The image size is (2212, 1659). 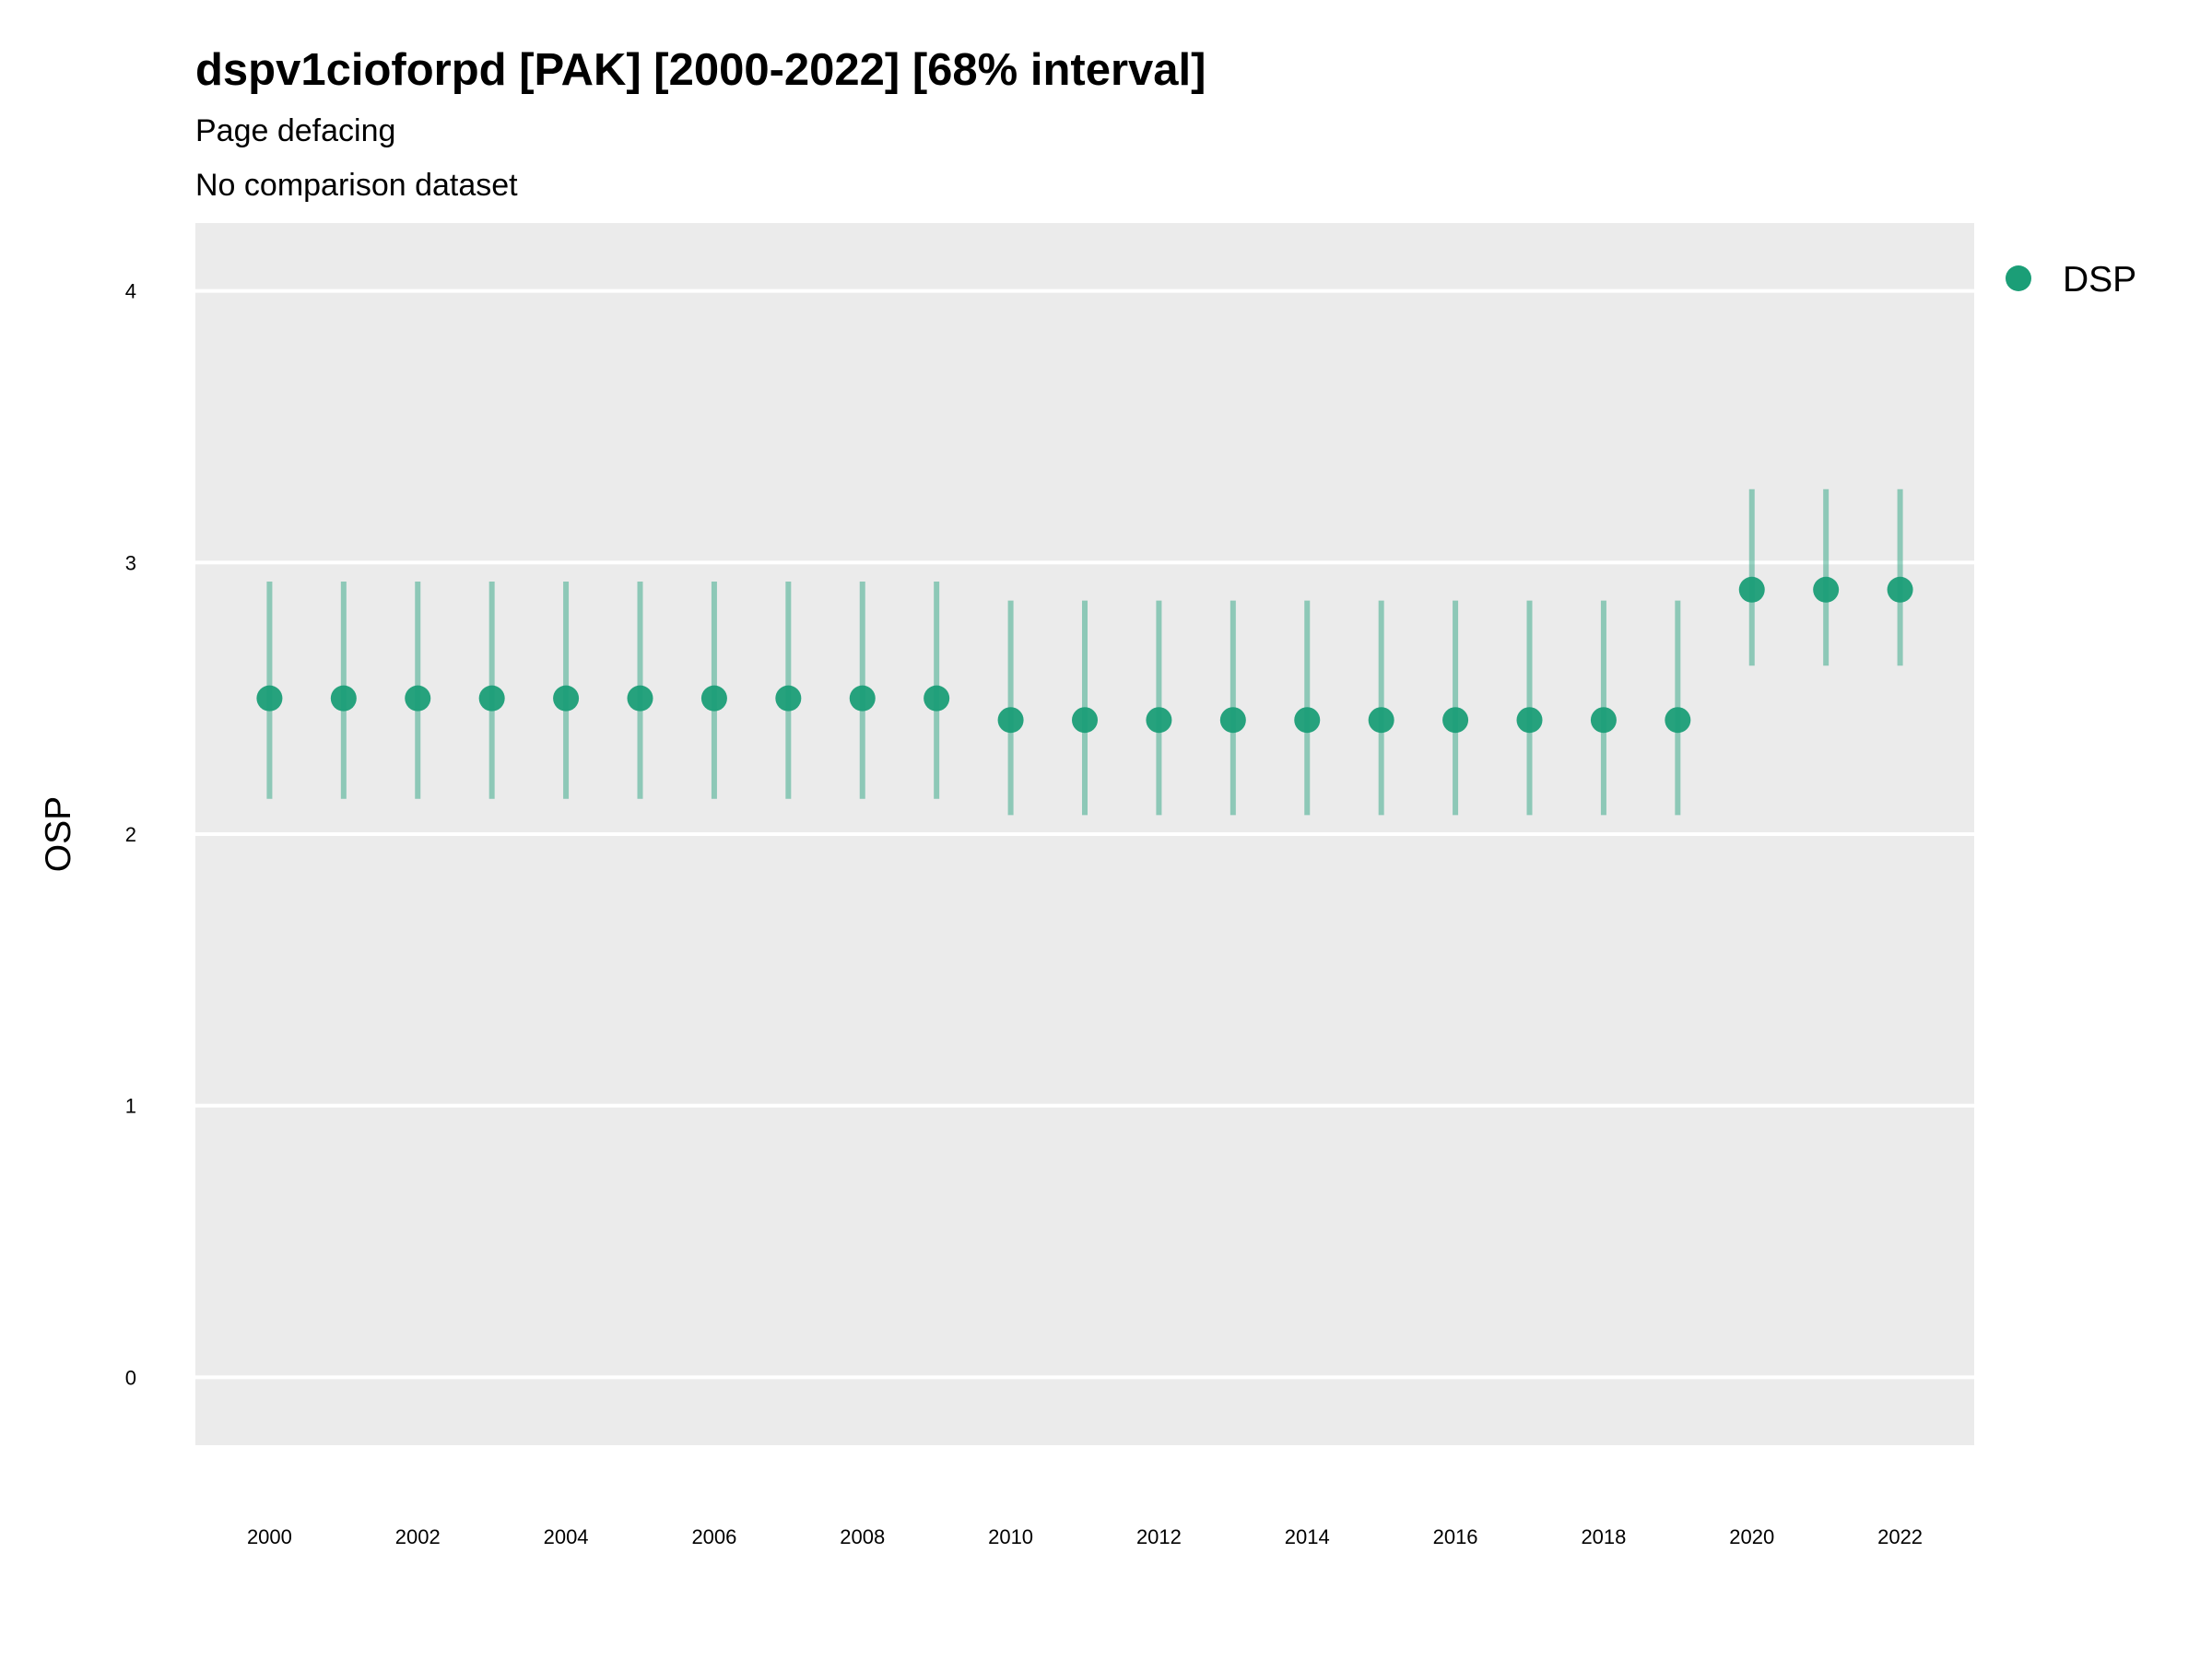 What do you see at coordinates (269, 1536) in the screenshot?
I see `x-tick-label: 2000` at bounding box center [269, 1536].